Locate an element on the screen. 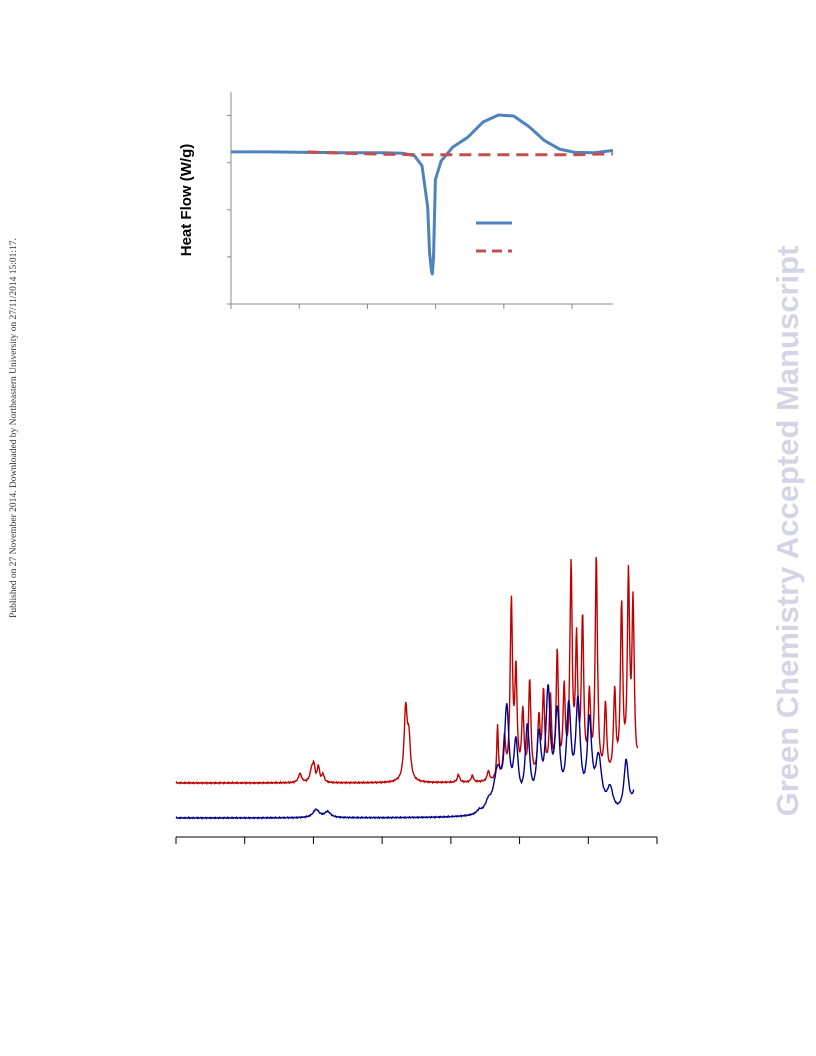 The width and height of the screenshot is (816, 1056). nmr-axes is located at coordinates (416, 840).